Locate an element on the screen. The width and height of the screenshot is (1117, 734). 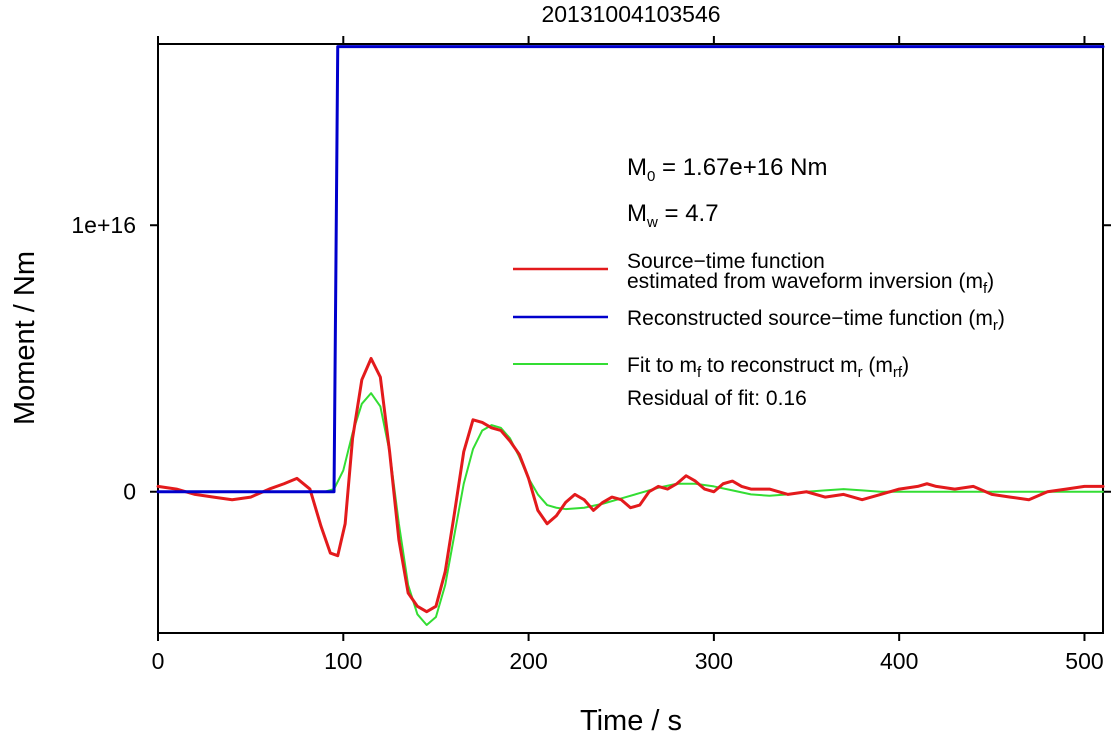
m0-prefix: M is located at coordinates (637, 167).